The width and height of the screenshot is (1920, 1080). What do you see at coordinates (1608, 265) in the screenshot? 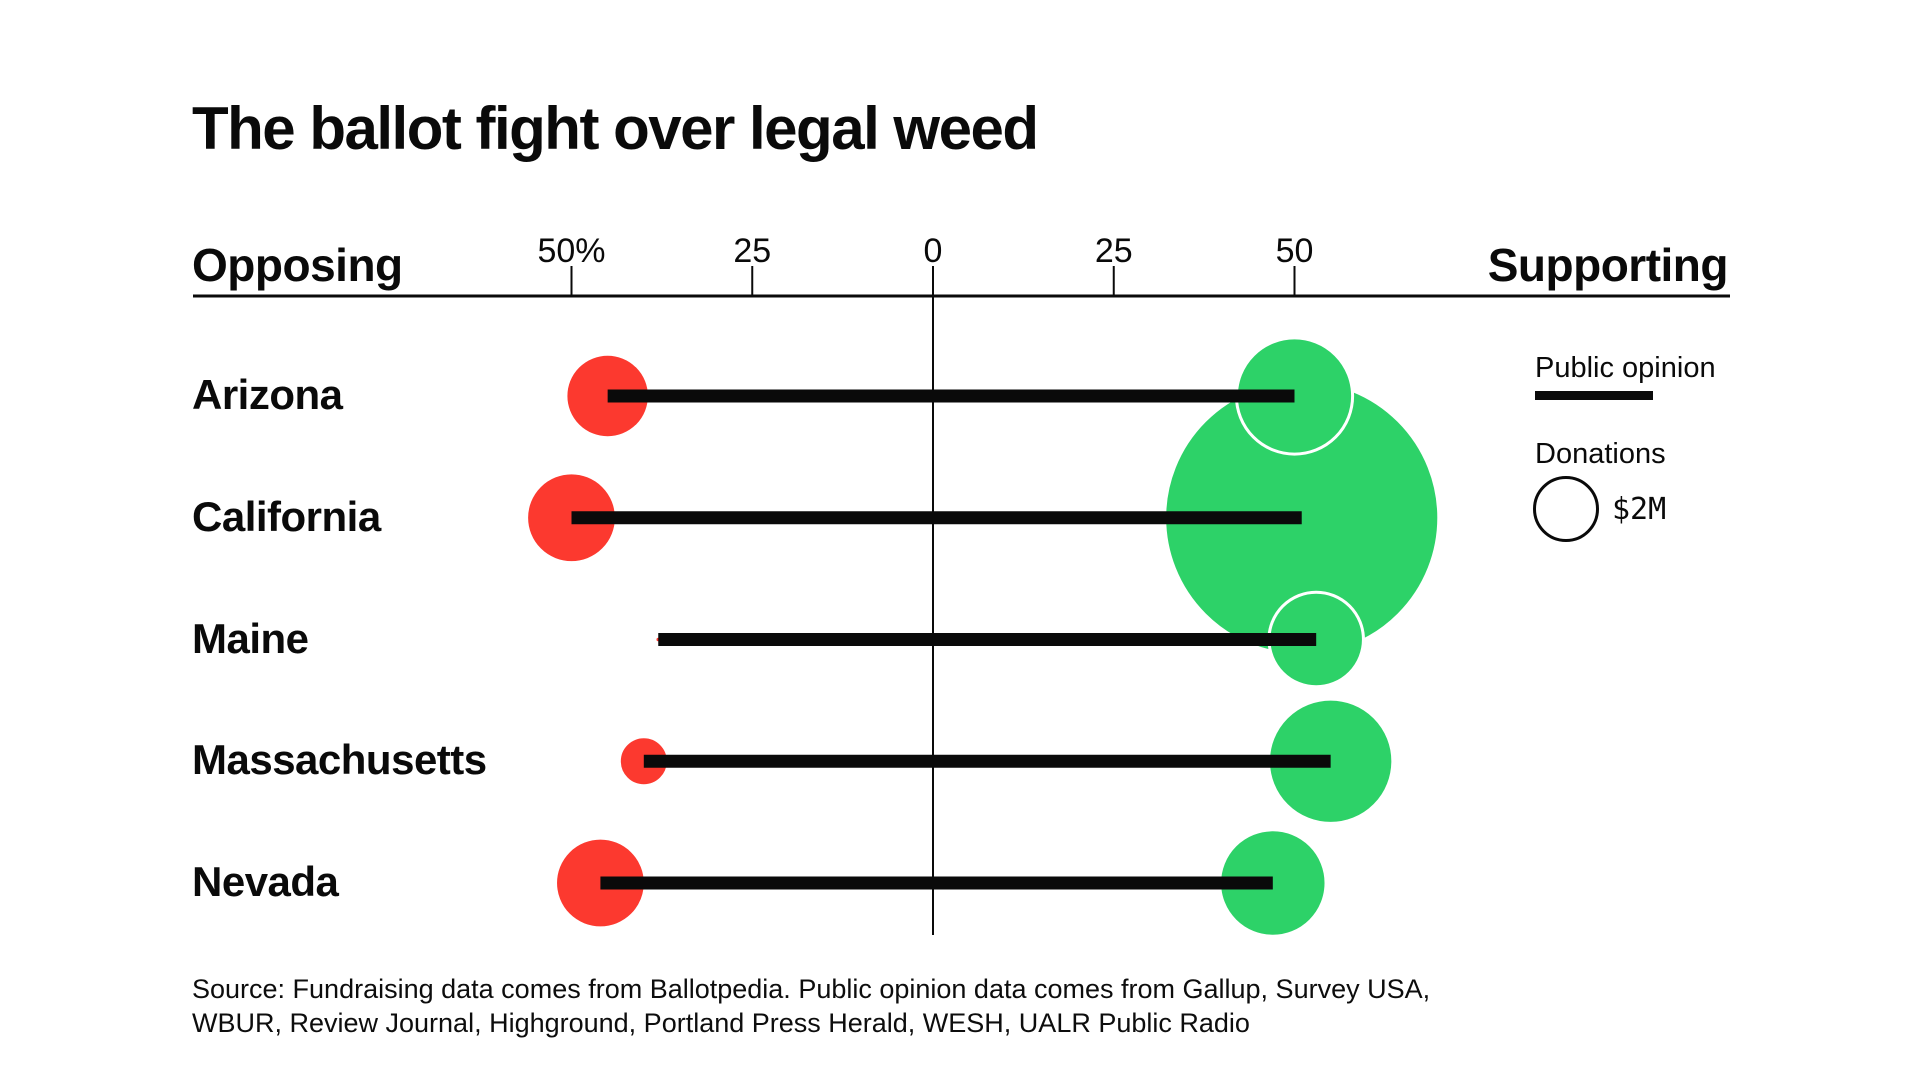
I see `axis-label-supporting: Supporting` at bounding box center [1608, 265].